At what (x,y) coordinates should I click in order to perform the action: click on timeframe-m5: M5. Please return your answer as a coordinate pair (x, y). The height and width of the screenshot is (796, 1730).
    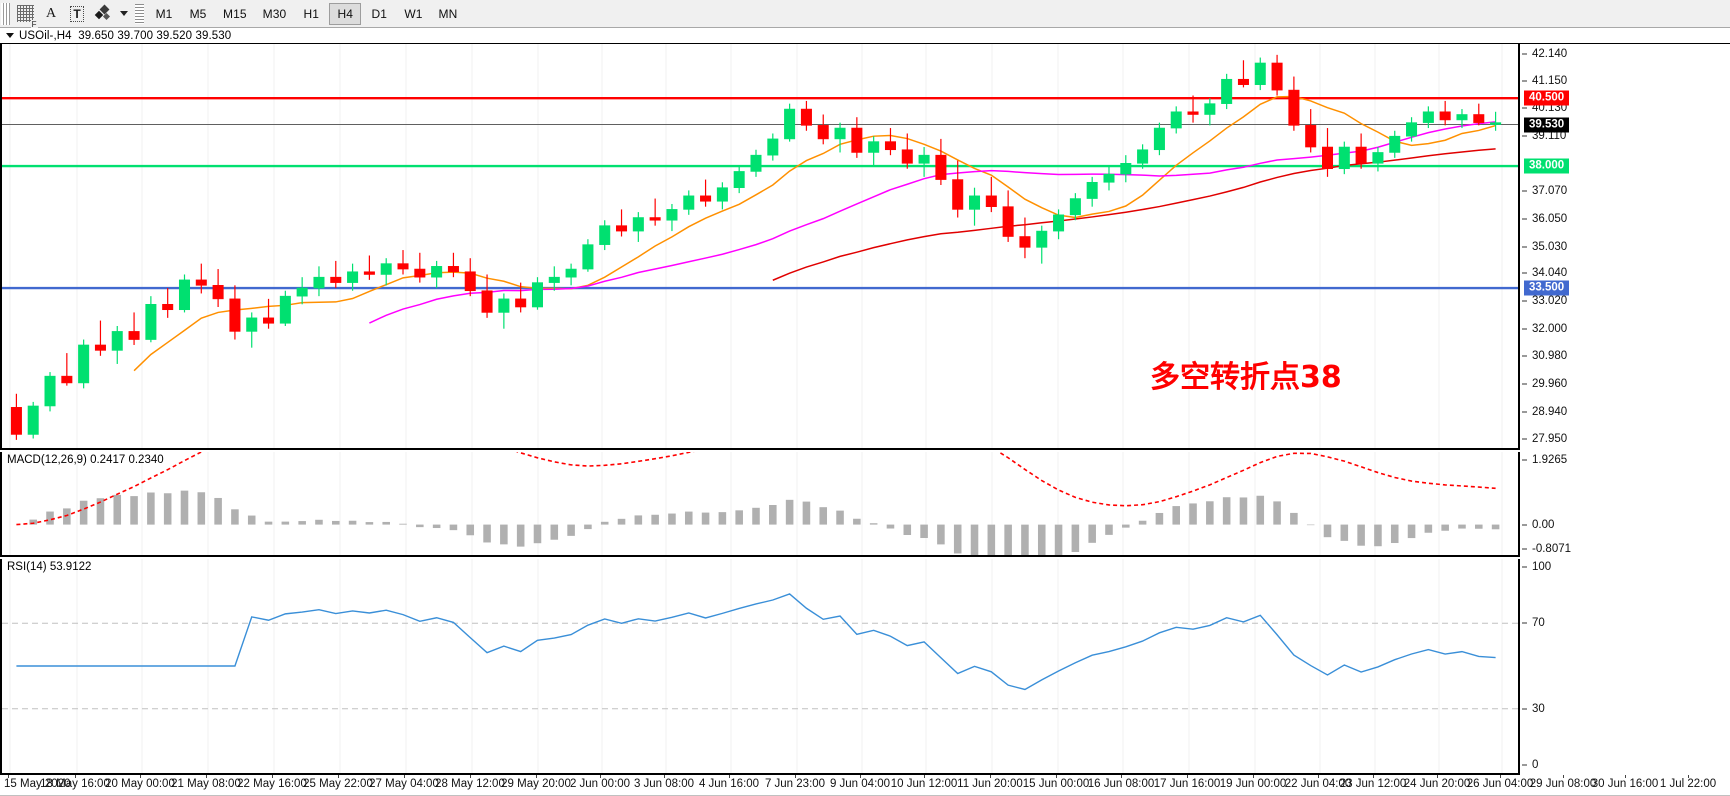
    Looking at the image, I should click on (198, 13).